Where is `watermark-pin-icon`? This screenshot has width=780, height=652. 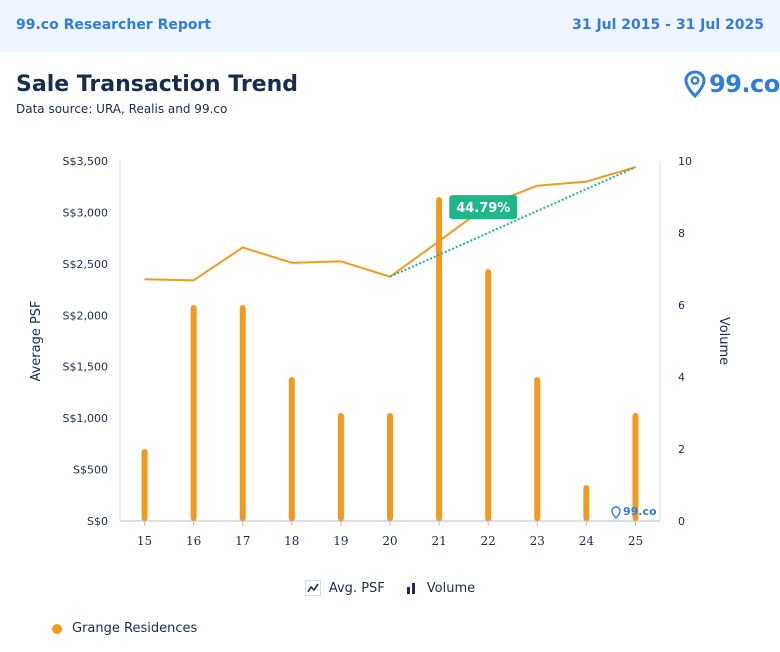
watermark-pin-icon is located at coordinates (616, 512).